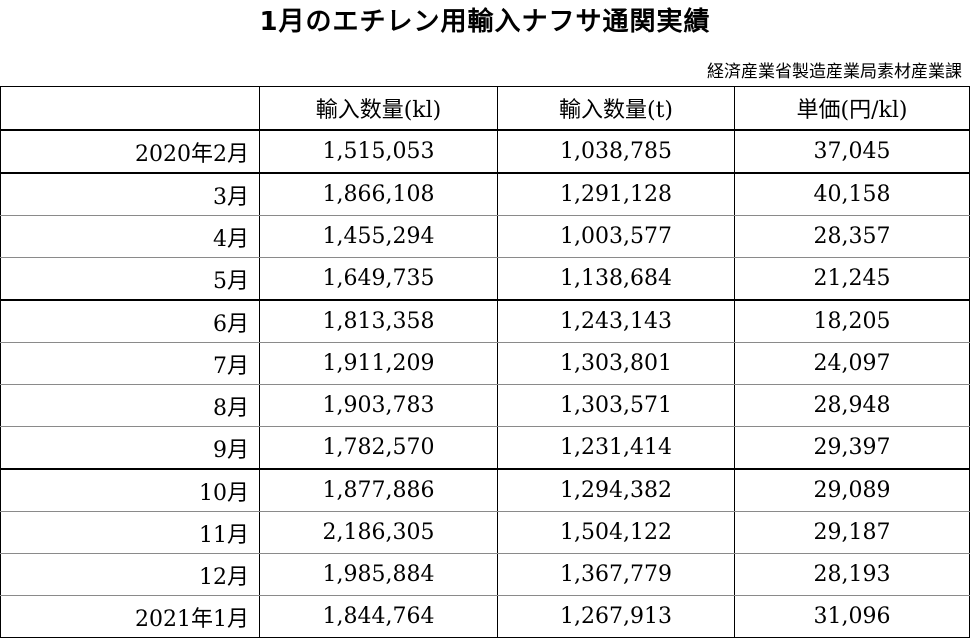  What do you see at coordinates (852, 363) in the screenshot?
I see `row-unit-price: 24,097` at bounding box center [852, 363].